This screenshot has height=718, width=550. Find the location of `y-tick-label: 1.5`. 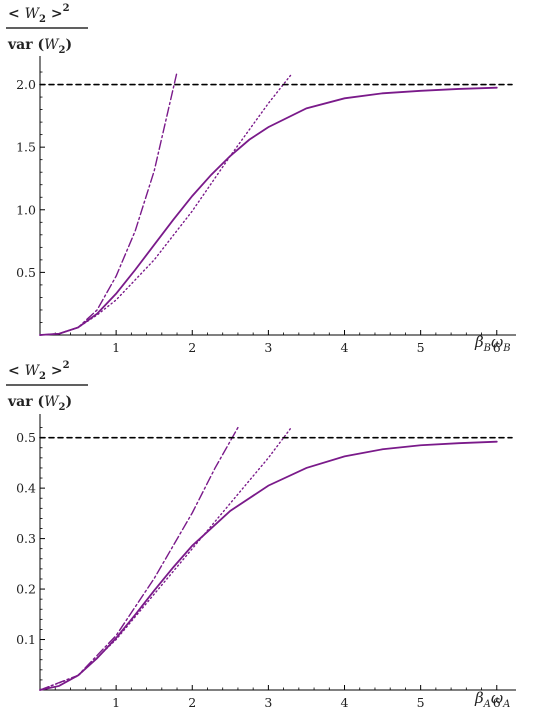

y-tick-label: 1.5 is located at coordinates (26, 147).